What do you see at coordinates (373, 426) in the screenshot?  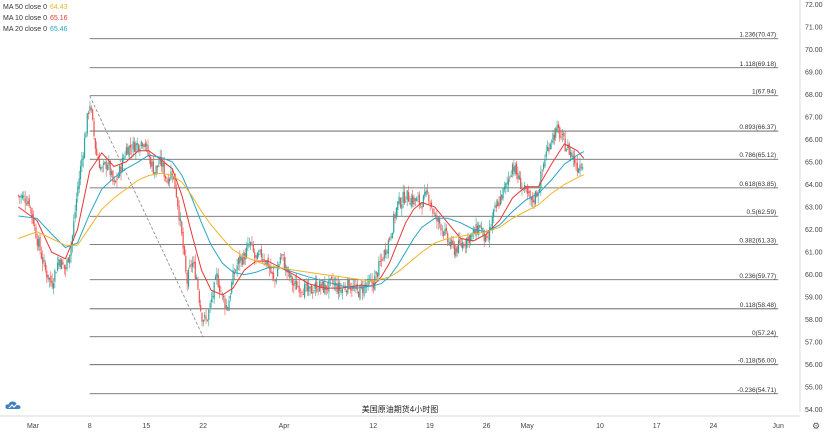 I see `x-tick-label: 12` at bounding box center [373, 426].